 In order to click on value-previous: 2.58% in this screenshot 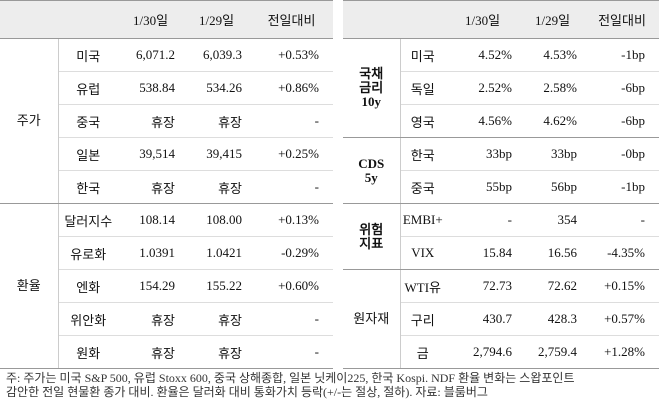, I will do `click(552, 88)`.